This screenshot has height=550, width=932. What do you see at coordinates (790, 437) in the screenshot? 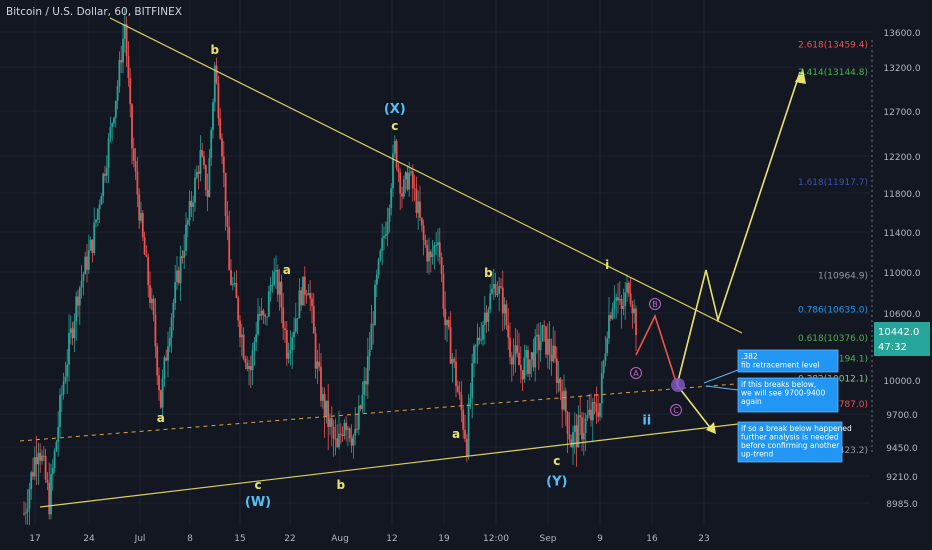
I see `note-further-line: further analysis is needed` at bounding box center [790, 437].